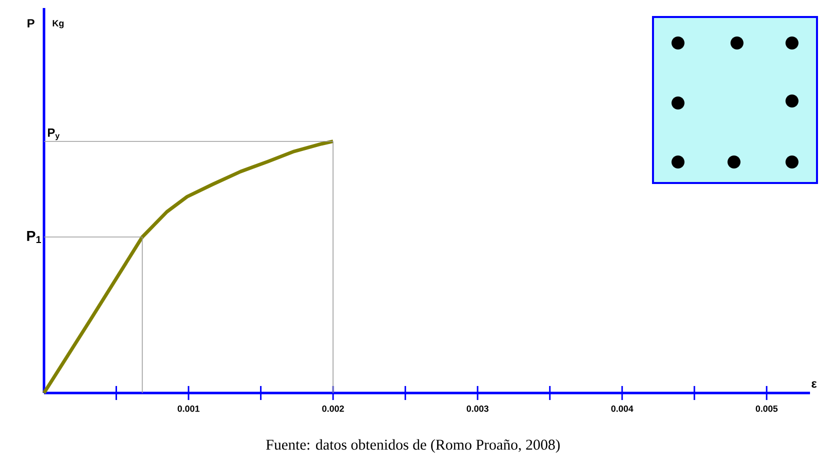 Image resolution: width=826 pixels, height=457 pixels. Describe the element at coordinates (54, 134) in the screenshot. I see `ref-line-label: P$_{y}$` at that location.